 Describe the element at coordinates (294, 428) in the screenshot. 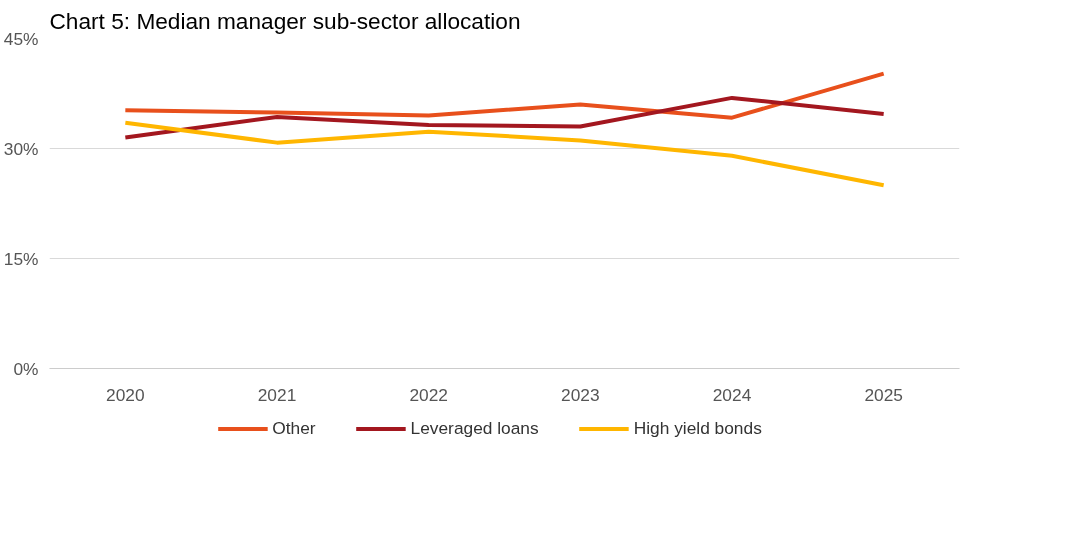

I see `legend-label: Other` at that location.